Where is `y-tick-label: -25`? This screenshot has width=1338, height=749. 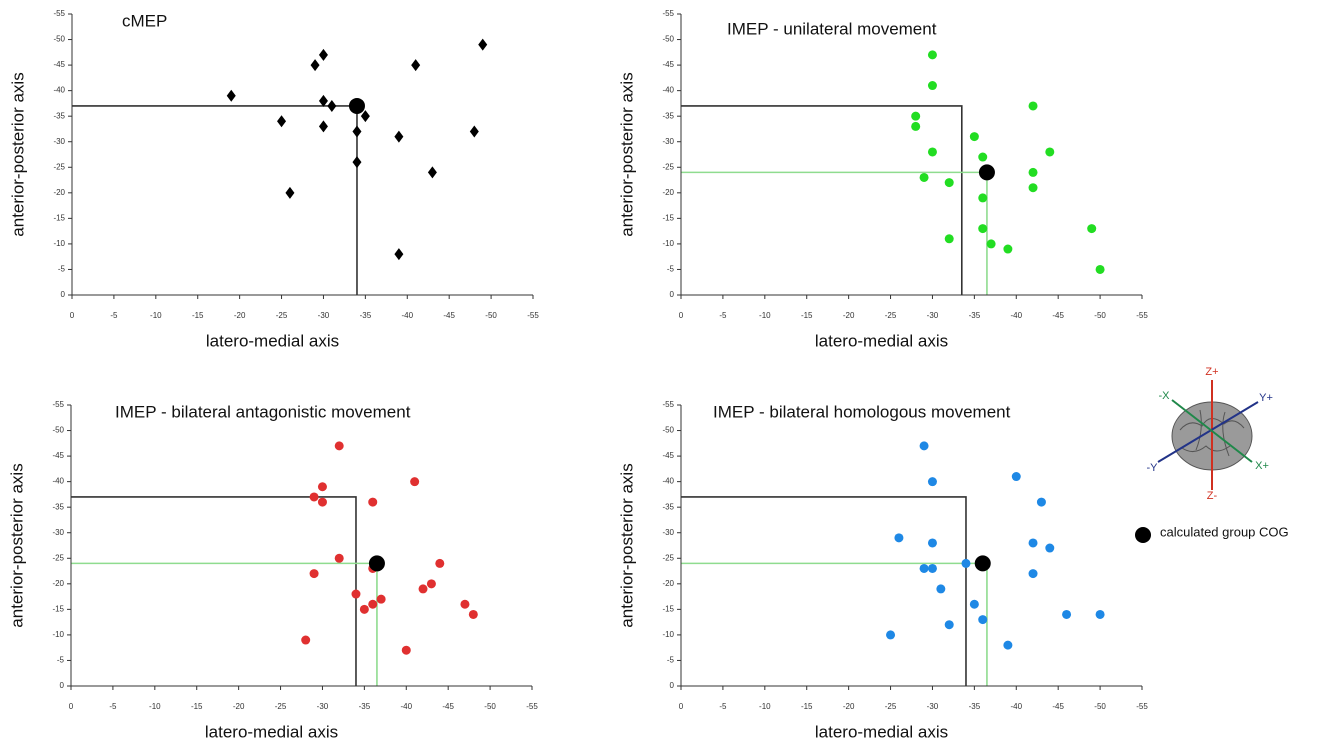 y-tick-label: -25 is located at coordinates (668, 166).